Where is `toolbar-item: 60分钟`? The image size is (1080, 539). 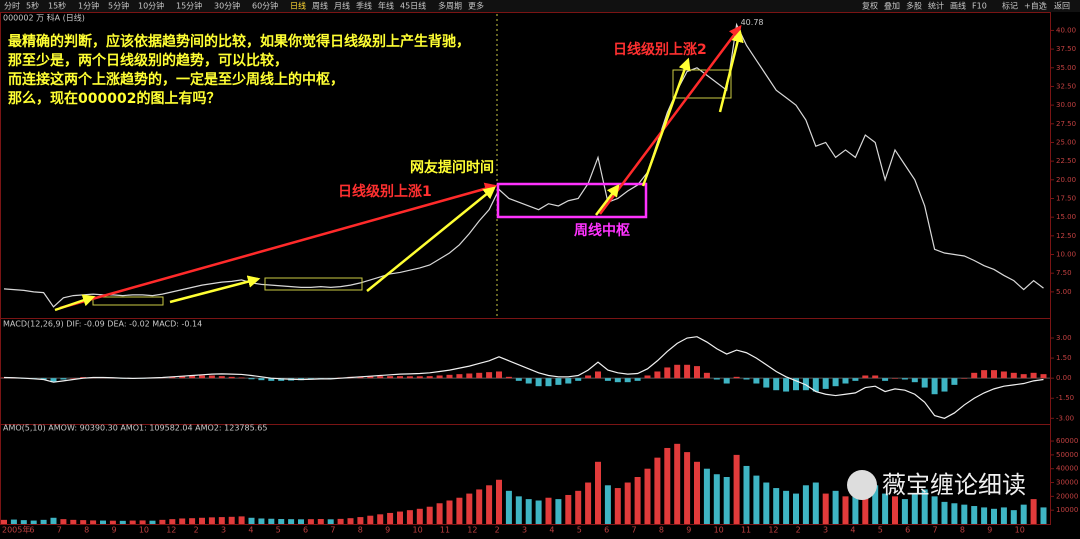 toolbar-item: 60分钟 is located at coordinates (265, 6).